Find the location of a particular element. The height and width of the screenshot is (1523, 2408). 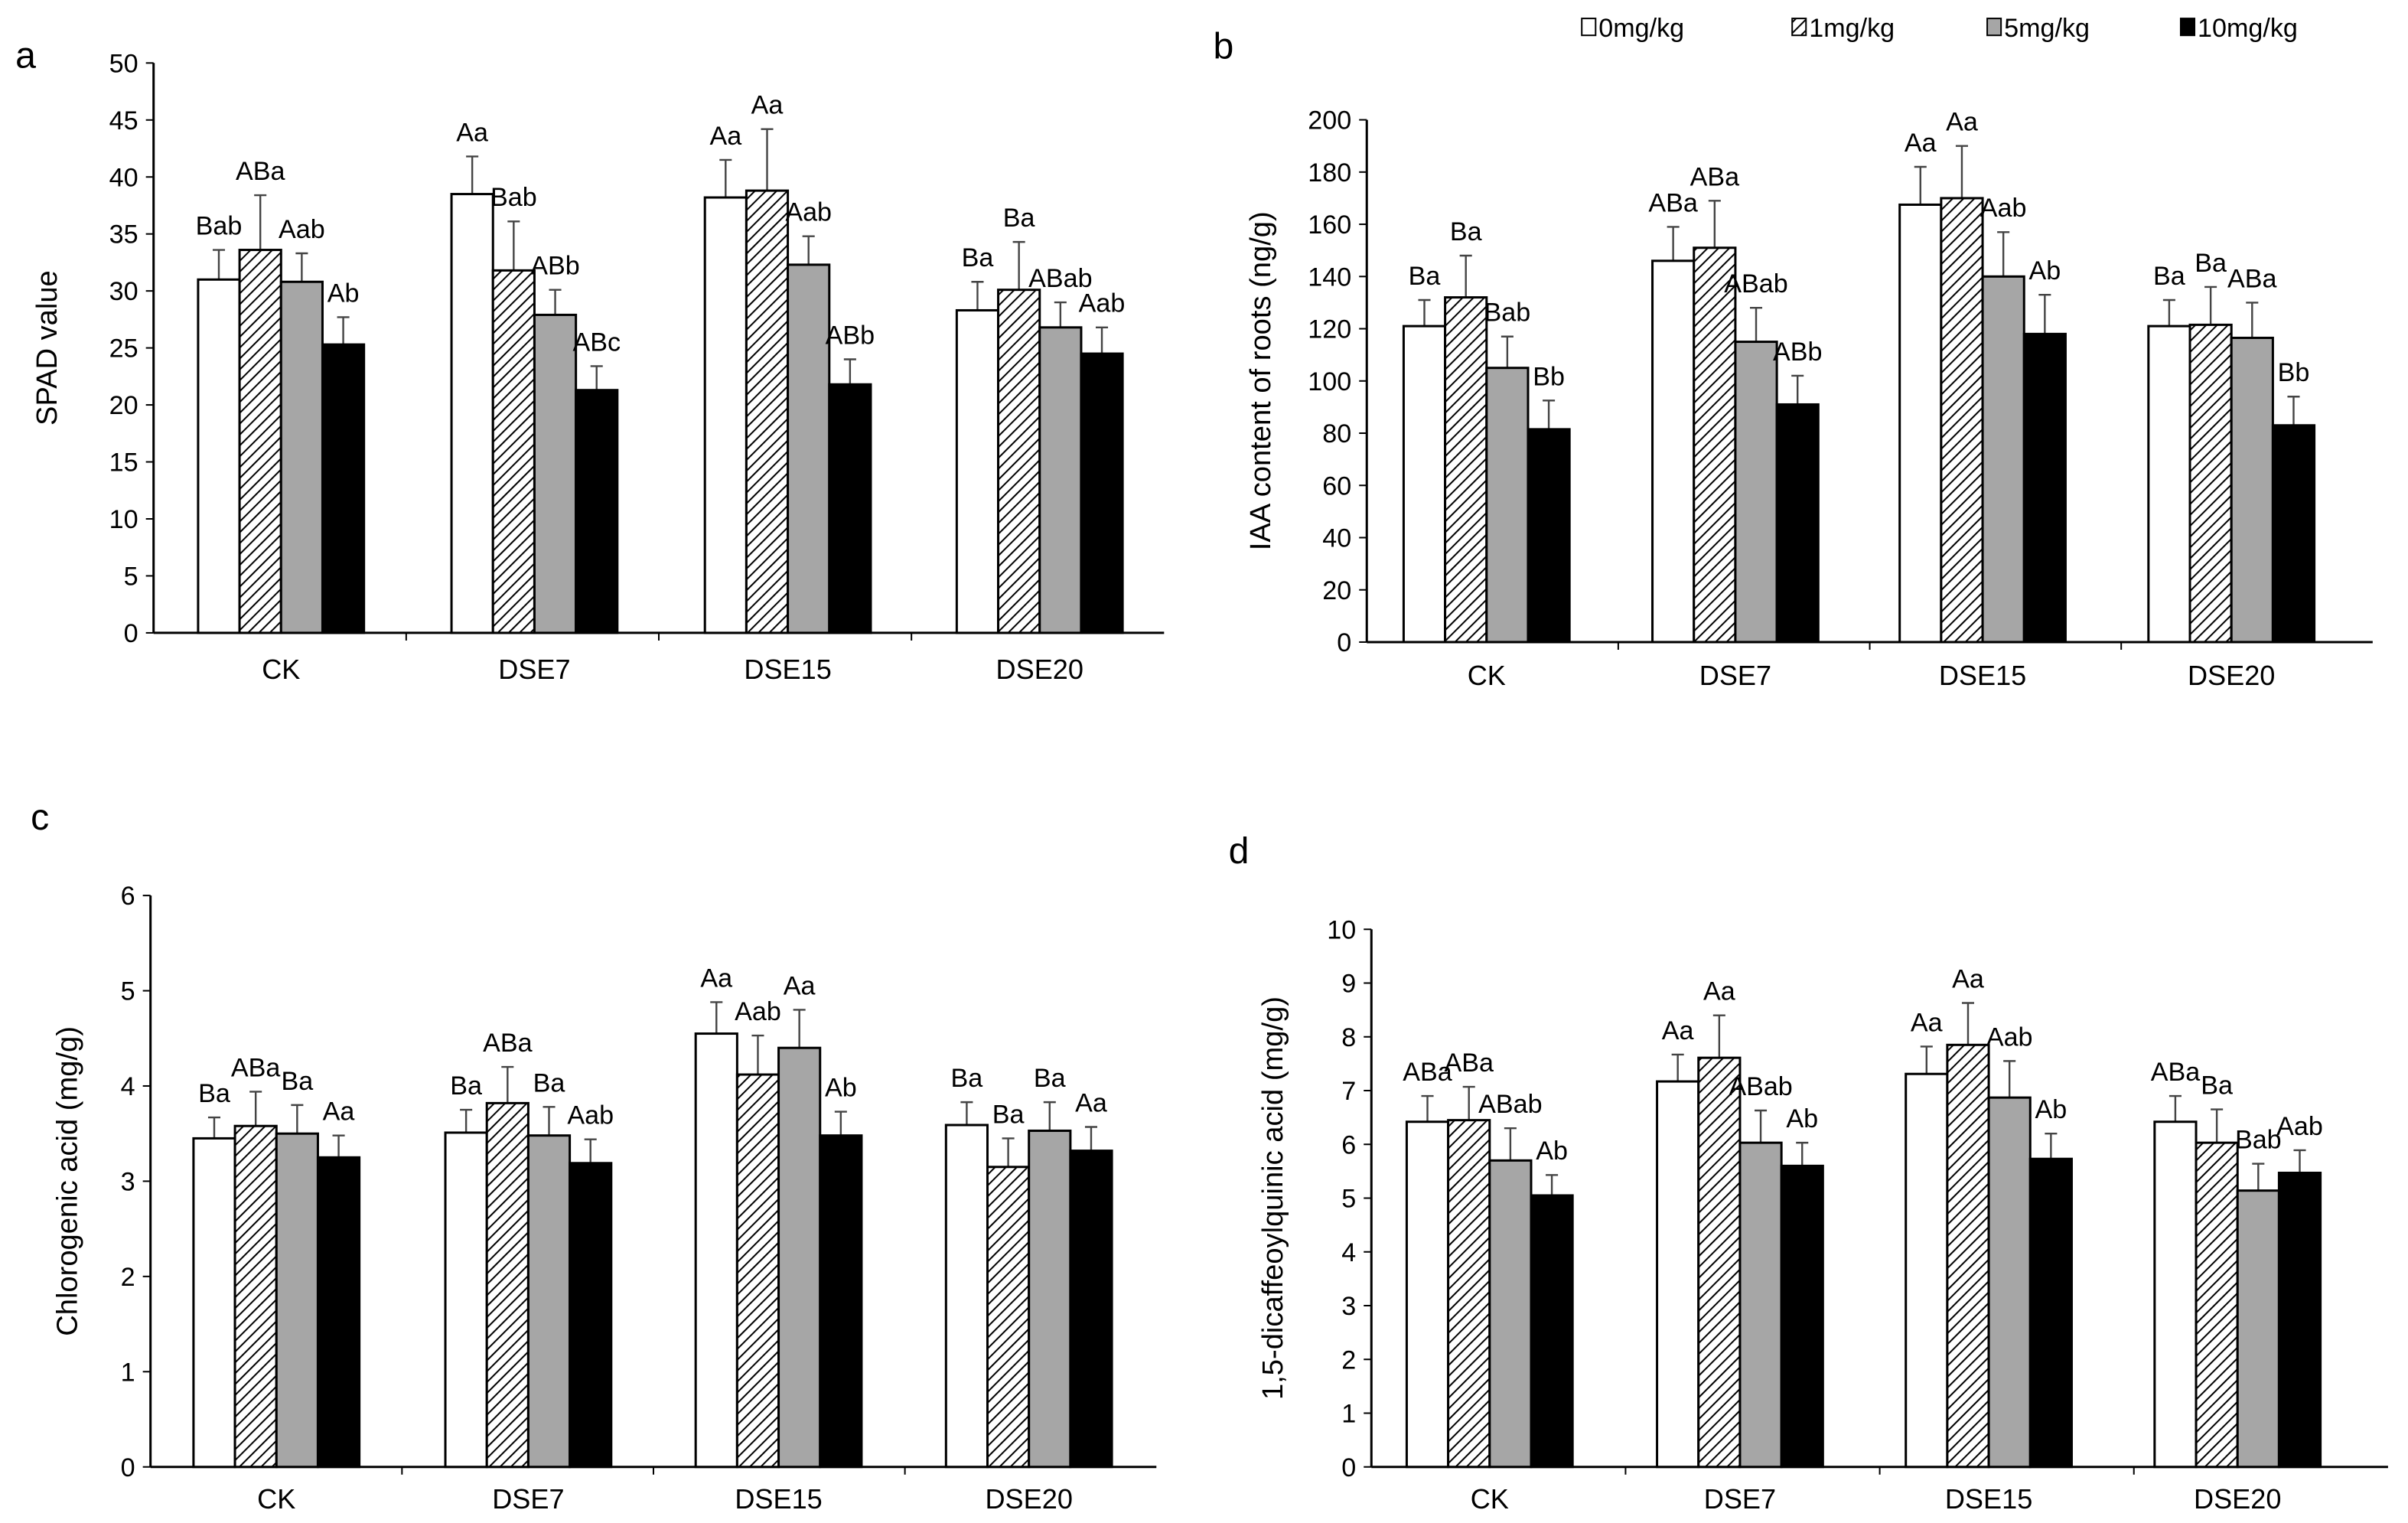

legend-label: 0mg/kg is located at coordinates (1641, 28).